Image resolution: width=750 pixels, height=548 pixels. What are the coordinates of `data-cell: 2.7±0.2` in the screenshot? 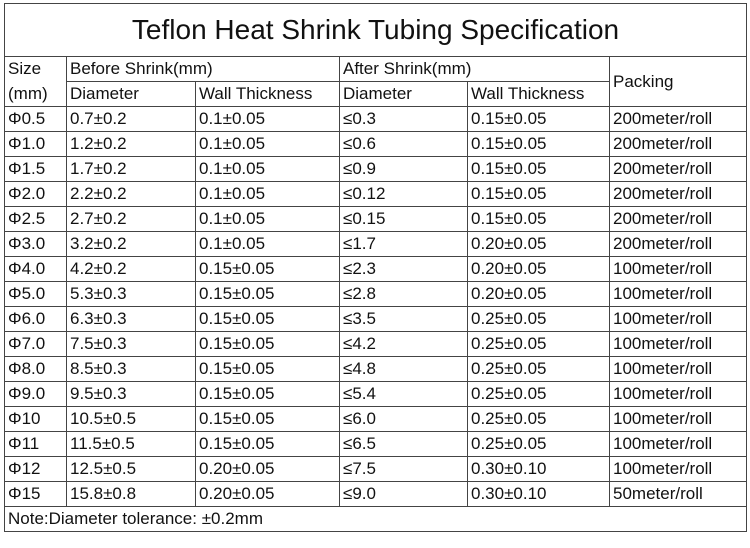 It's located at (131, 219).